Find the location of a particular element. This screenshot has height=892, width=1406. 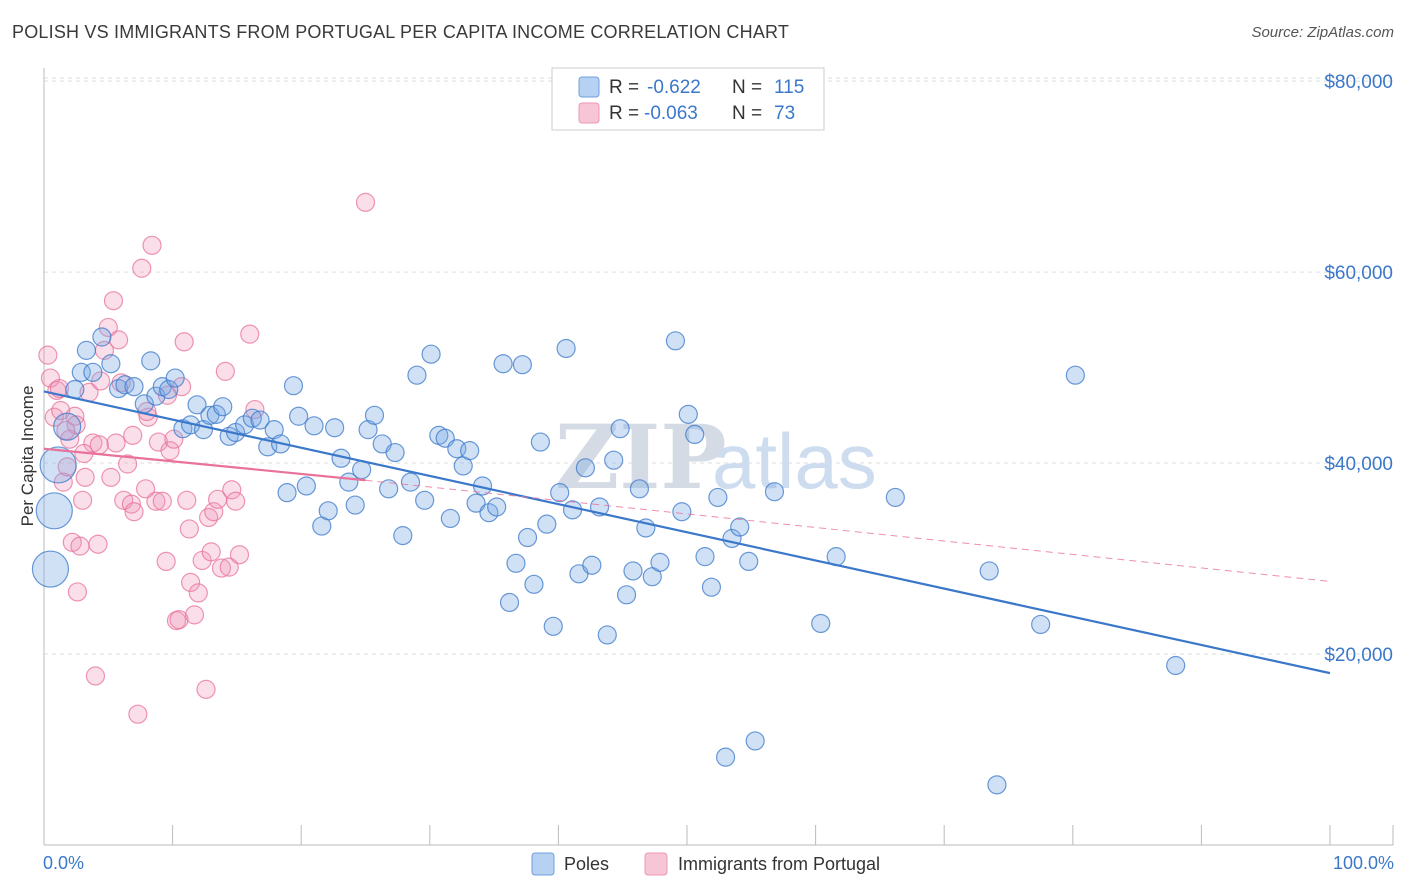

source-label: Source: ZipAtlas.com is located at coordinates (1322, 32).